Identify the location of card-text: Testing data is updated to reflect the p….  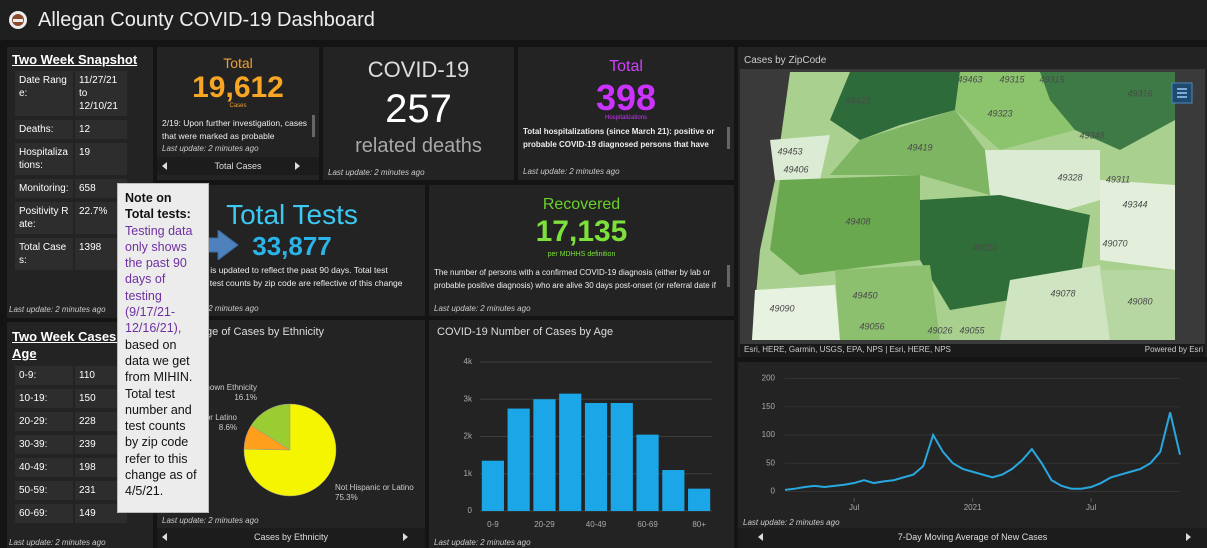
(282, 276).